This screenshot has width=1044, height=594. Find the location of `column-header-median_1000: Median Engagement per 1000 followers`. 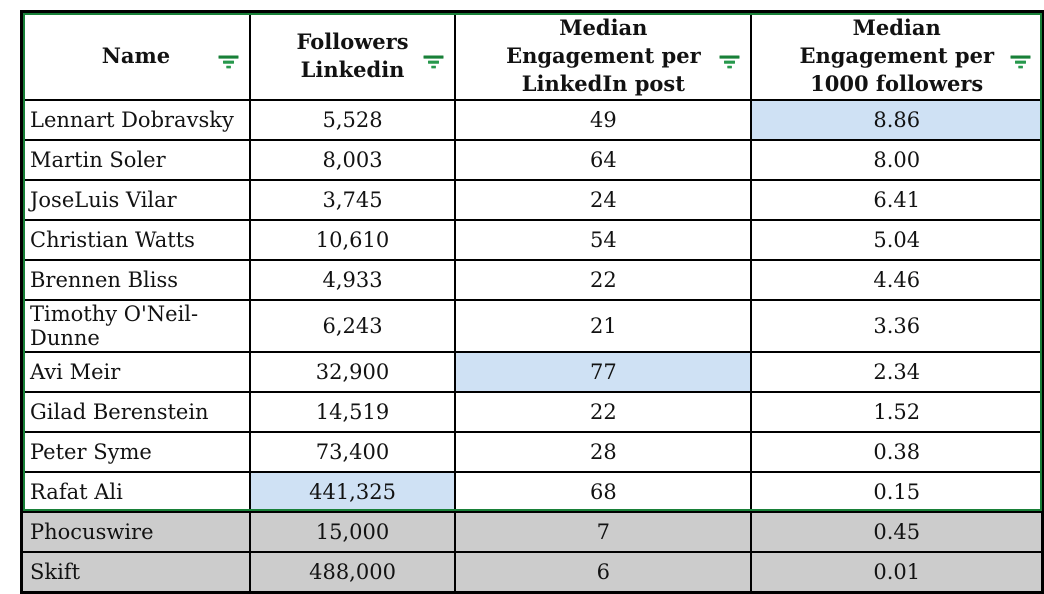

column-header-median_1000: Median Engagement per 1000 followers is located at coordinates (897, 55).